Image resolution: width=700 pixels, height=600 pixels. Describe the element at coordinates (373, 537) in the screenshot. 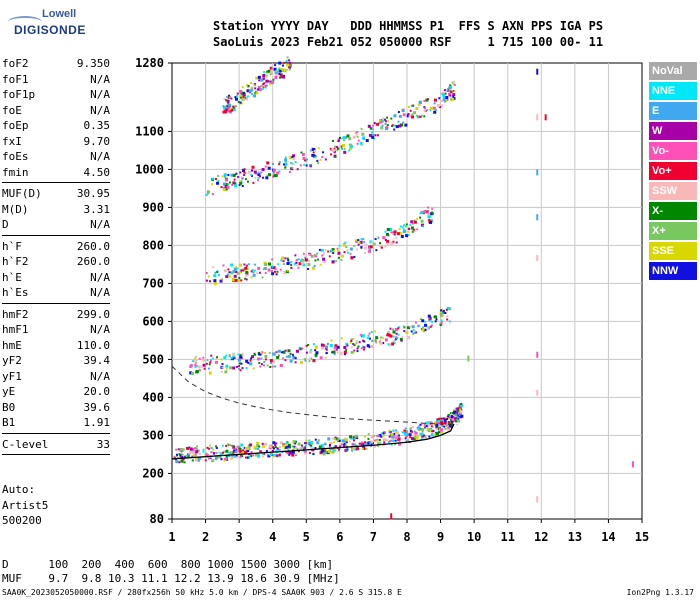

I see `x-tick-label: 7` at that location.